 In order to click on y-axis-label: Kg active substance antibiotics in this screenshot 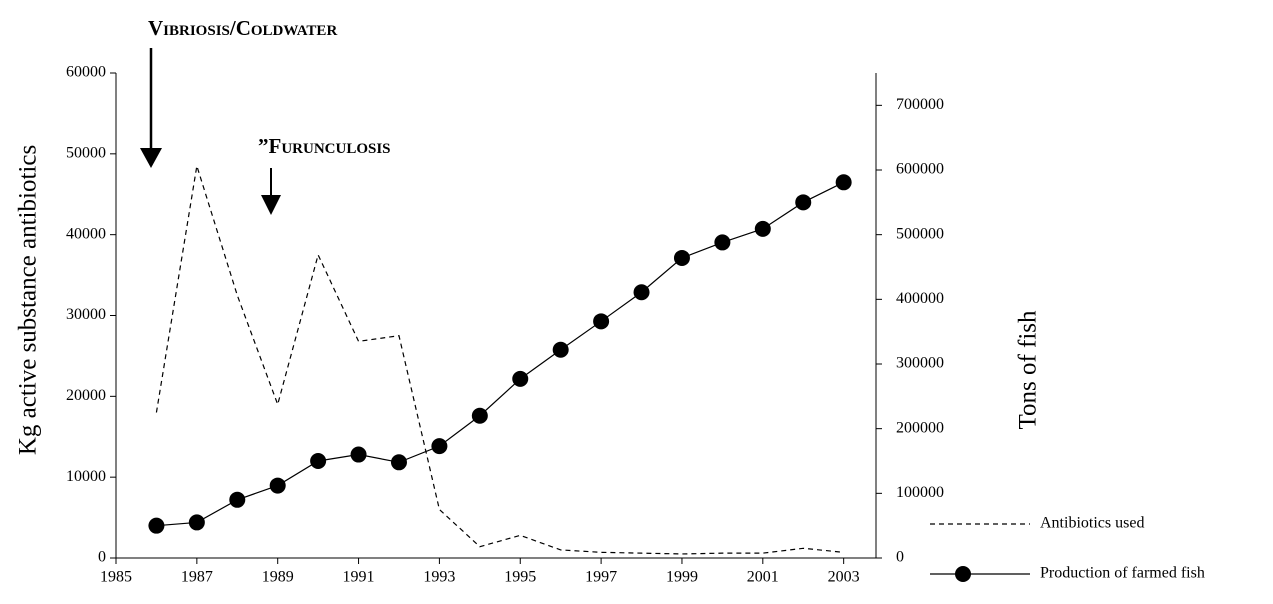, I will do `click(28, 300)`.